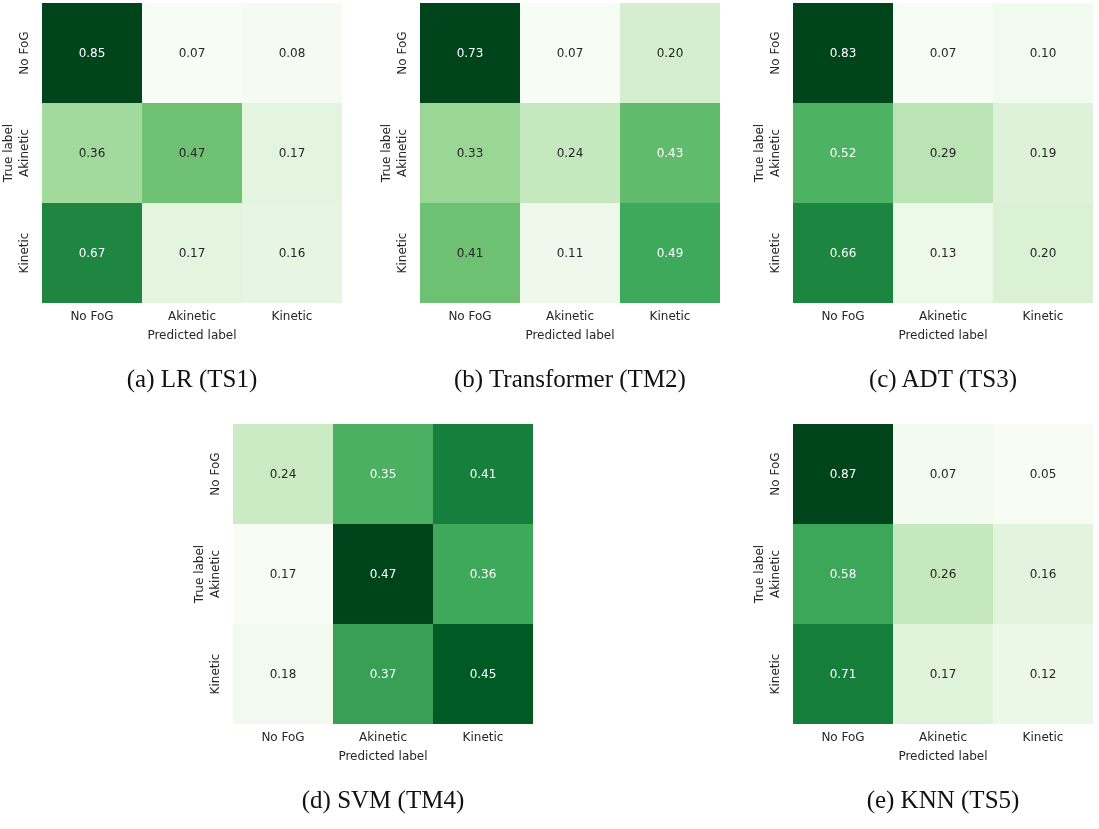 This screenshot has height=829, width=1099. I want to click on data-label: 0.35, so click(383, 474).